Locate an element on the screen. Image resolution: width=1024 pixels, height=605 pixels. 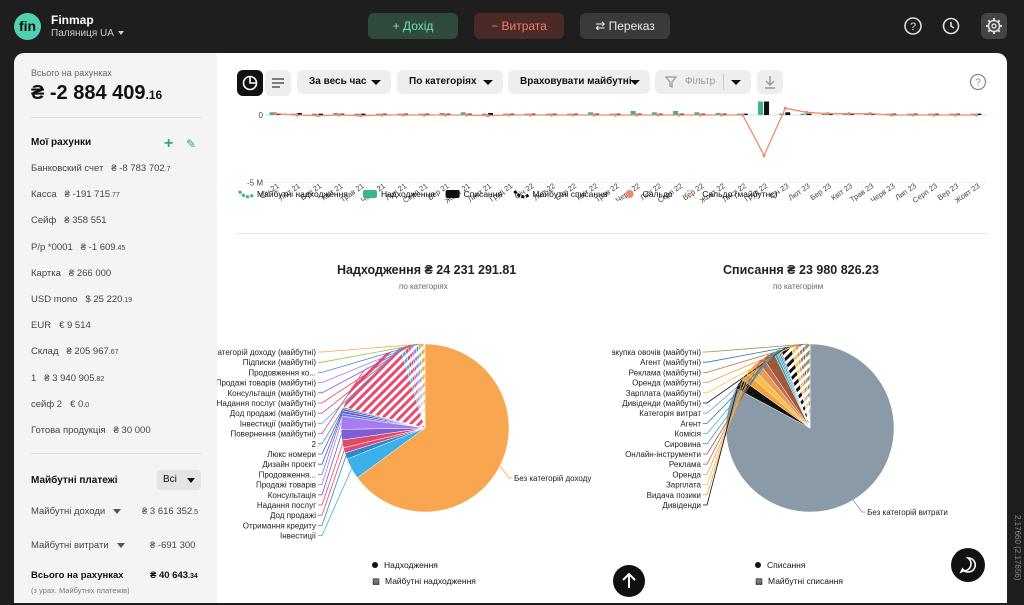
filter-button: Фільтр is located at coordinates (703, 82).